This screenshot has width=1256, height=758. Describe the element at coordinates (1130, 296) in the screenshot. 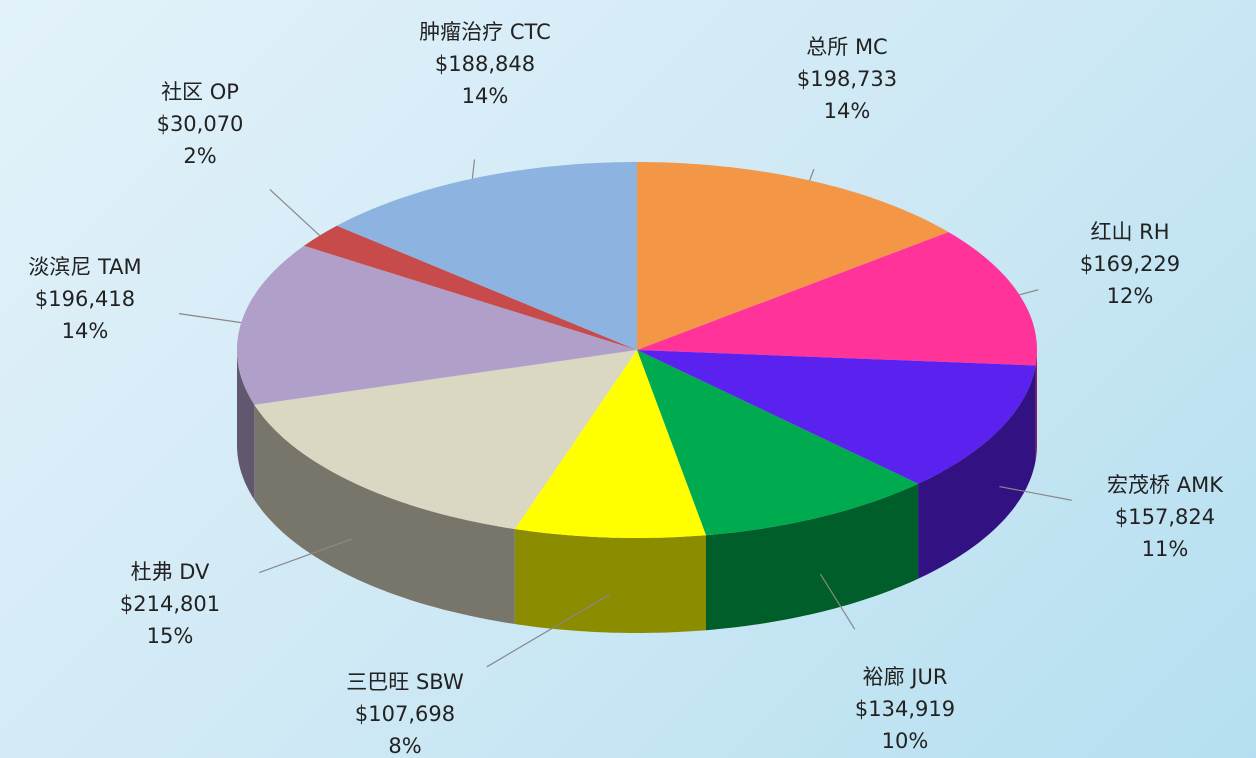

I see `percent-label: 12%` at that location.